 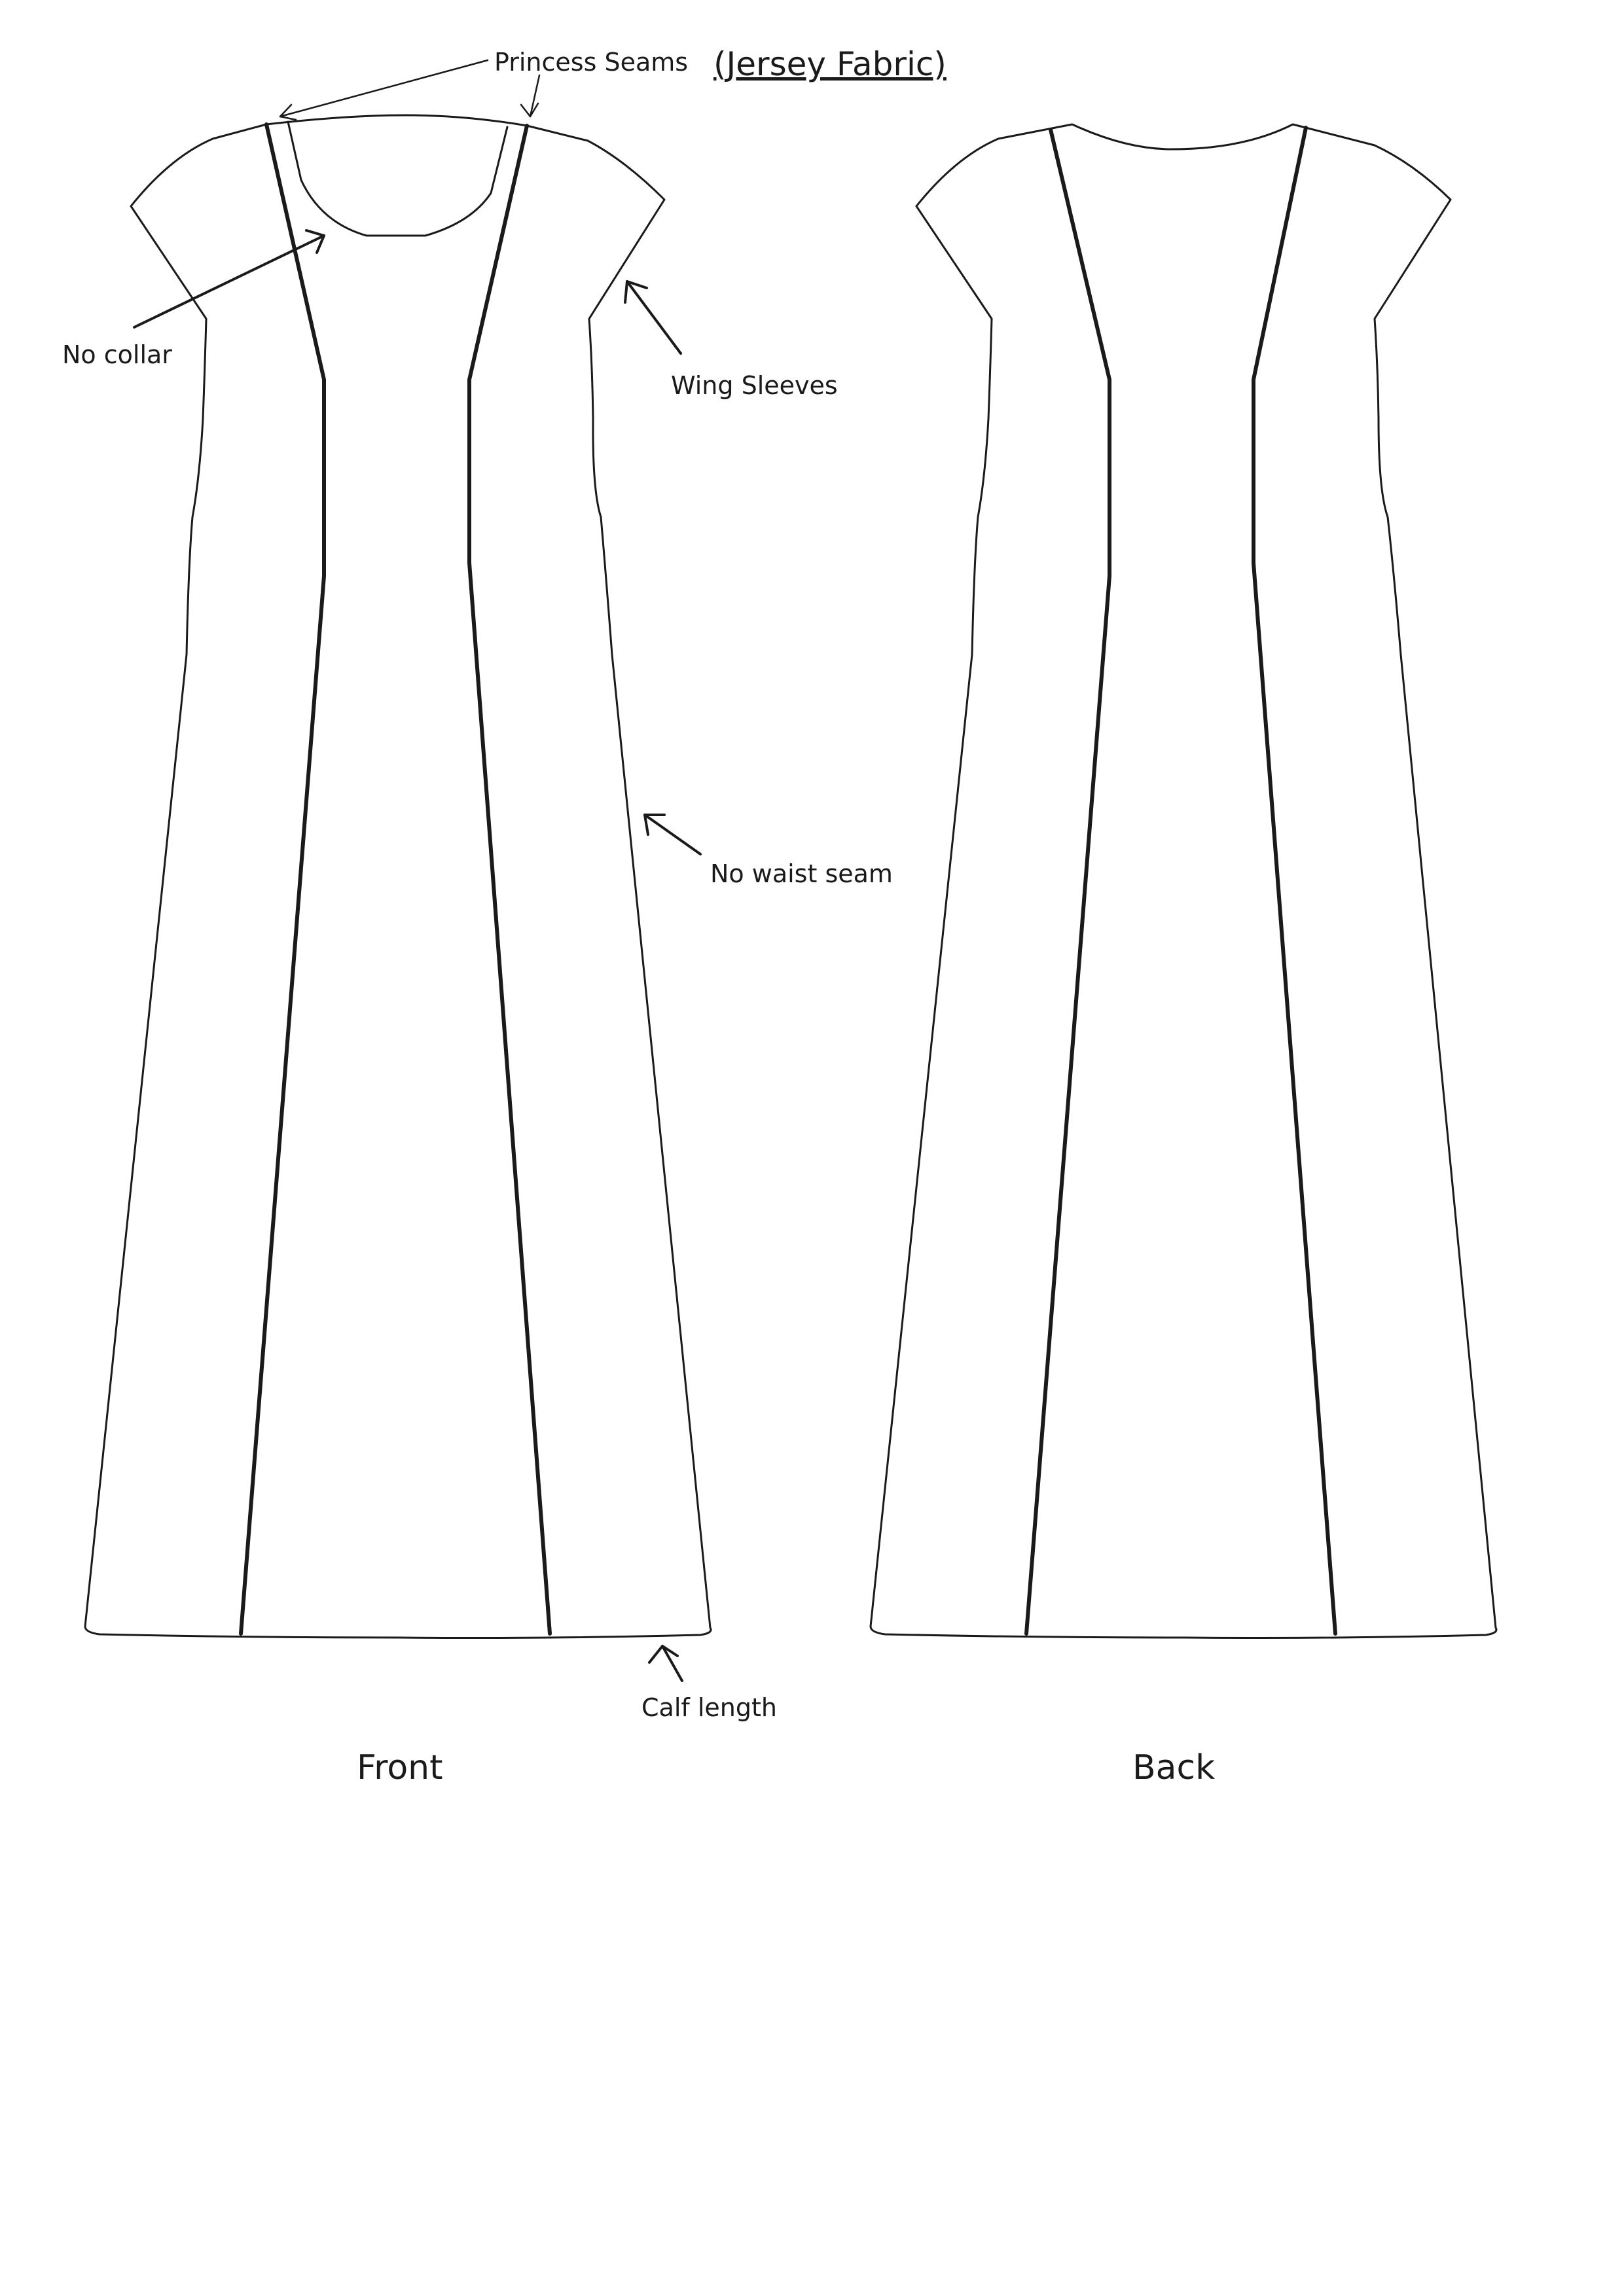 What do you see at coordinates (315, 241) in the screenshot?
I see `no-collar-arrow-head` at bounding box center [315, 241].